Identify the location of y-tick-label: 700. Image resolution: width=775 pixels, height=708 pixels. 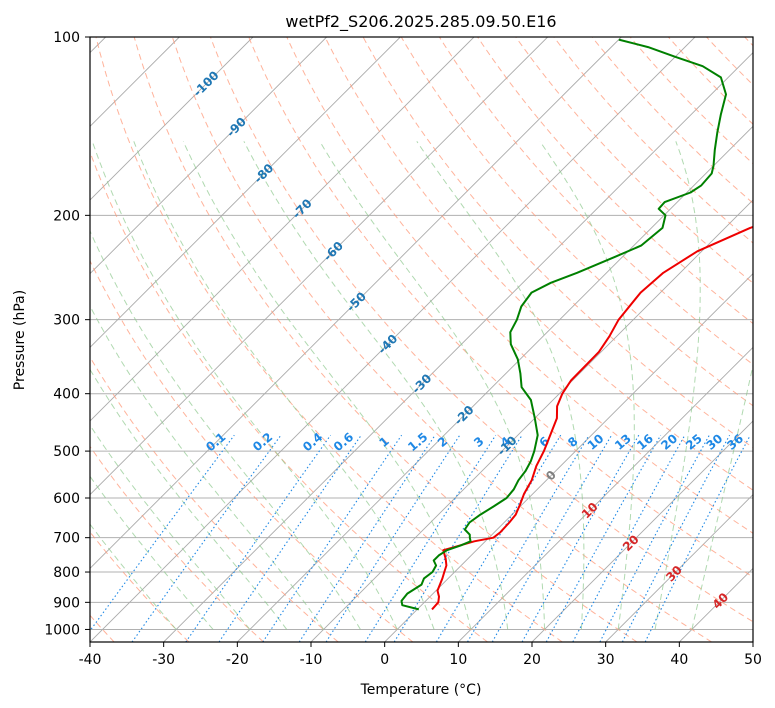
(66, 539).